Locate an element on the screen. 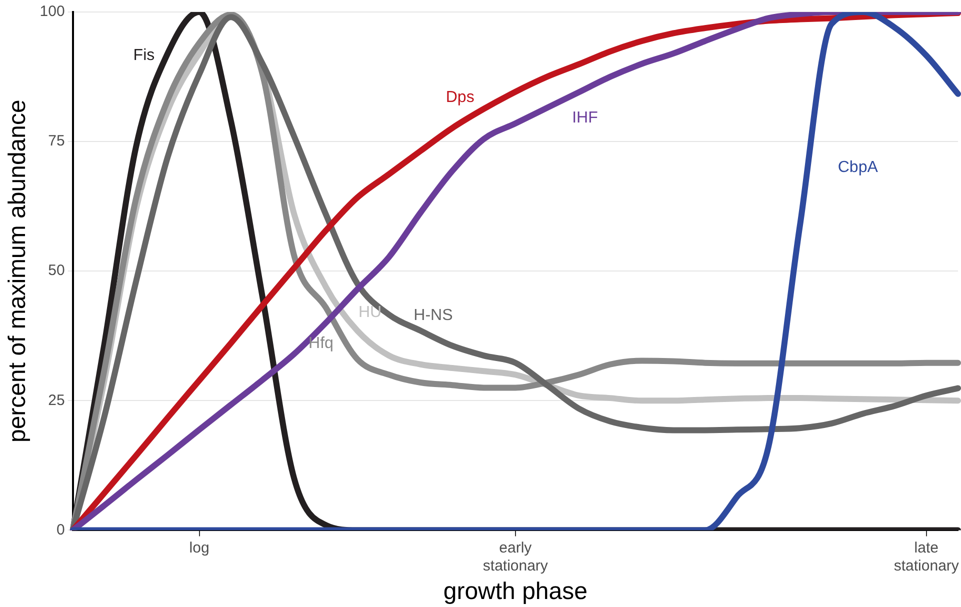 This screenshot has width=961, height=607. series-label: CbpA is located at coordinates (858, 167).